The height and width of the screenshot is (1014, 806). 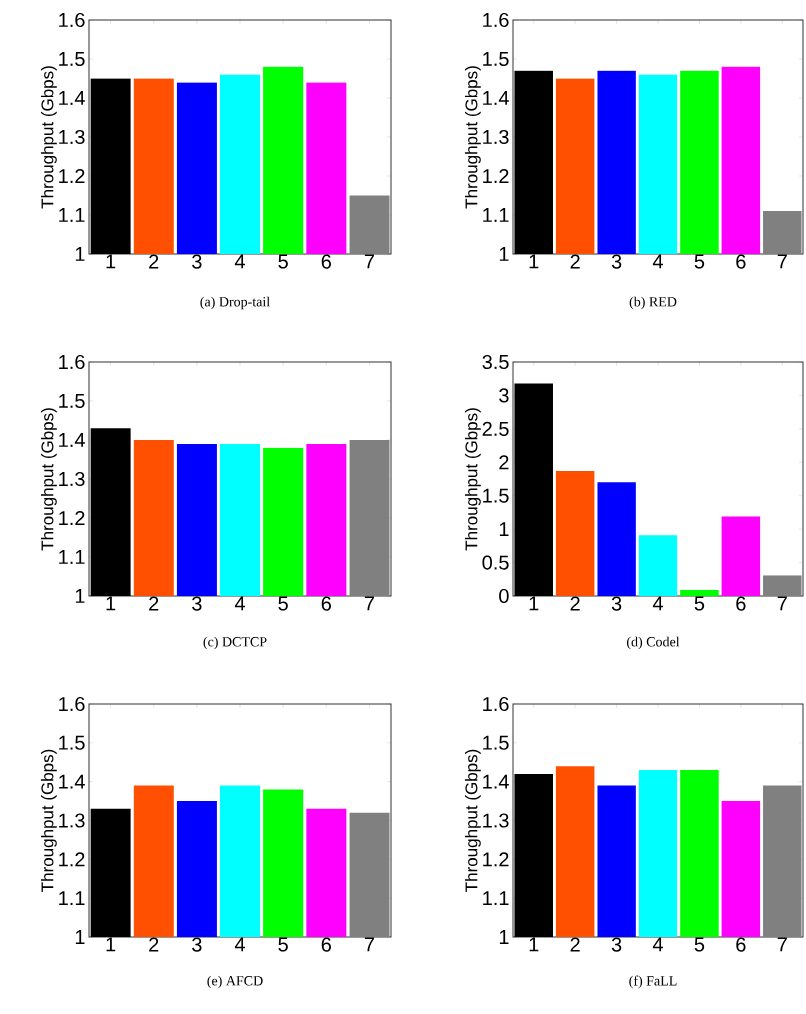 What do you see at coordinates (653, 643) in the screenshot?
I see `text: (d) Codel` at bounding box center [653, 643].